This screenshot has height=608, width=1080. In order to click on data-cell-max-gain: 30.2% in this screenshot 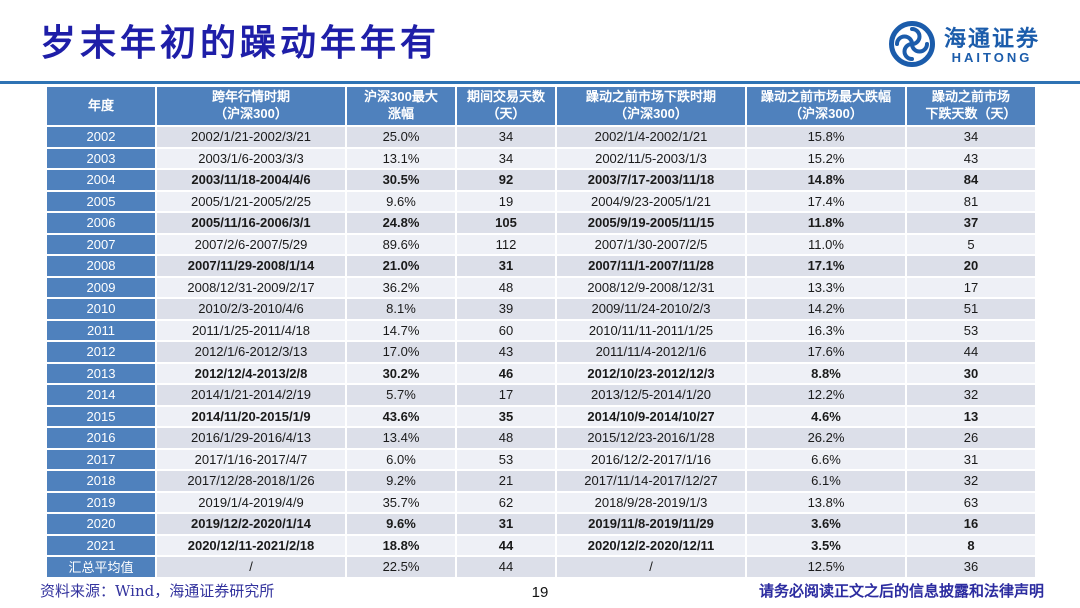, I will do `click(401, 373)`.